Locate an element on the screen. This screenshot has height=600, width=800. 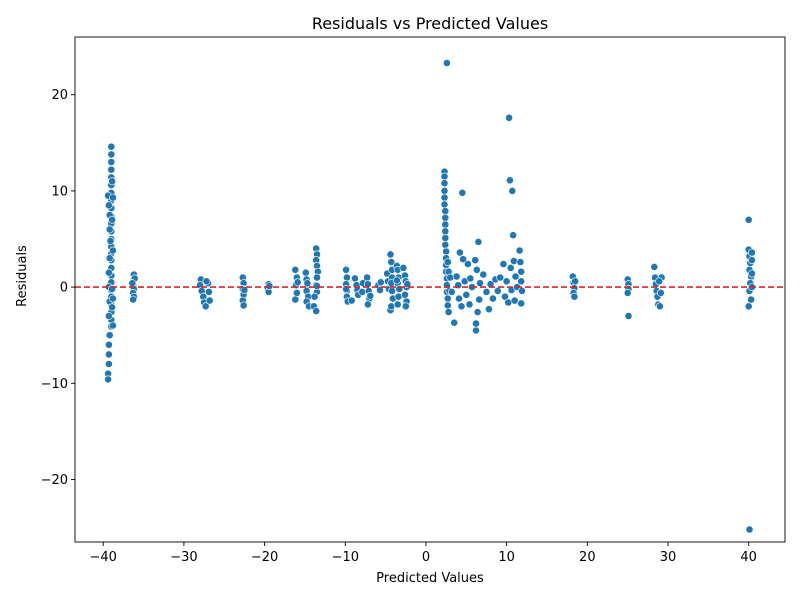
y-axis-label: Residuals is located at coordinates (22, 276).